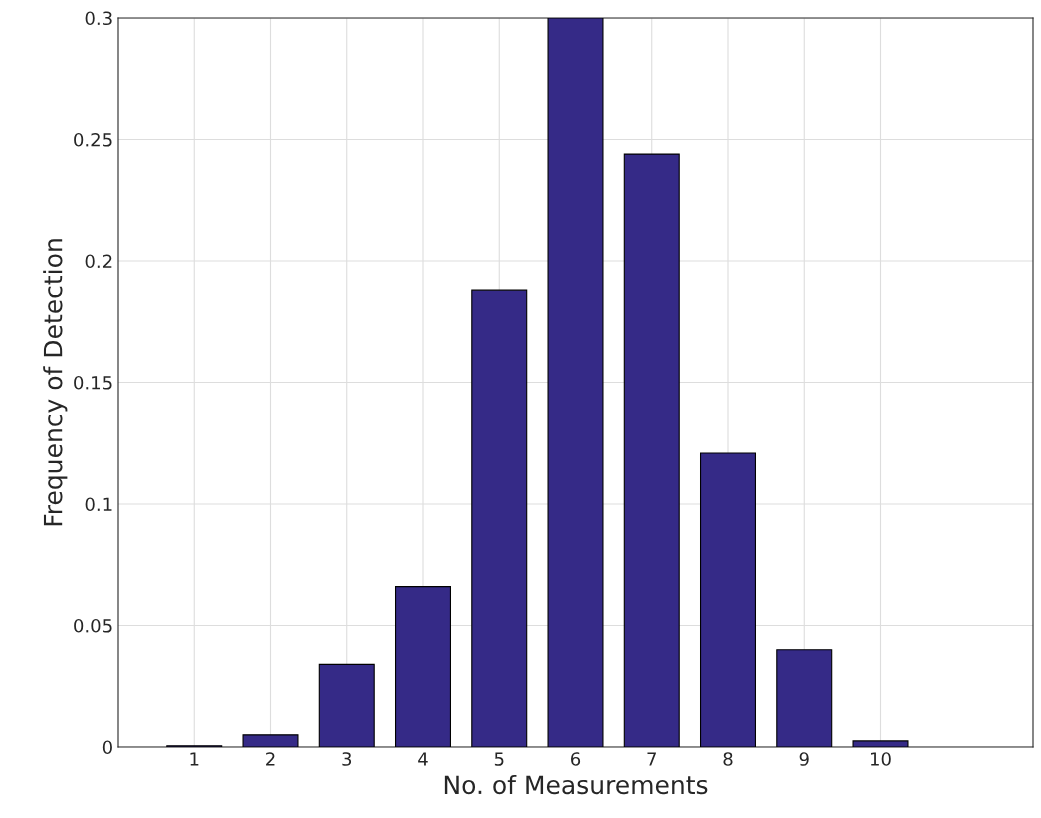  I want to click on x-tick-label: 3, so click(347, 759).